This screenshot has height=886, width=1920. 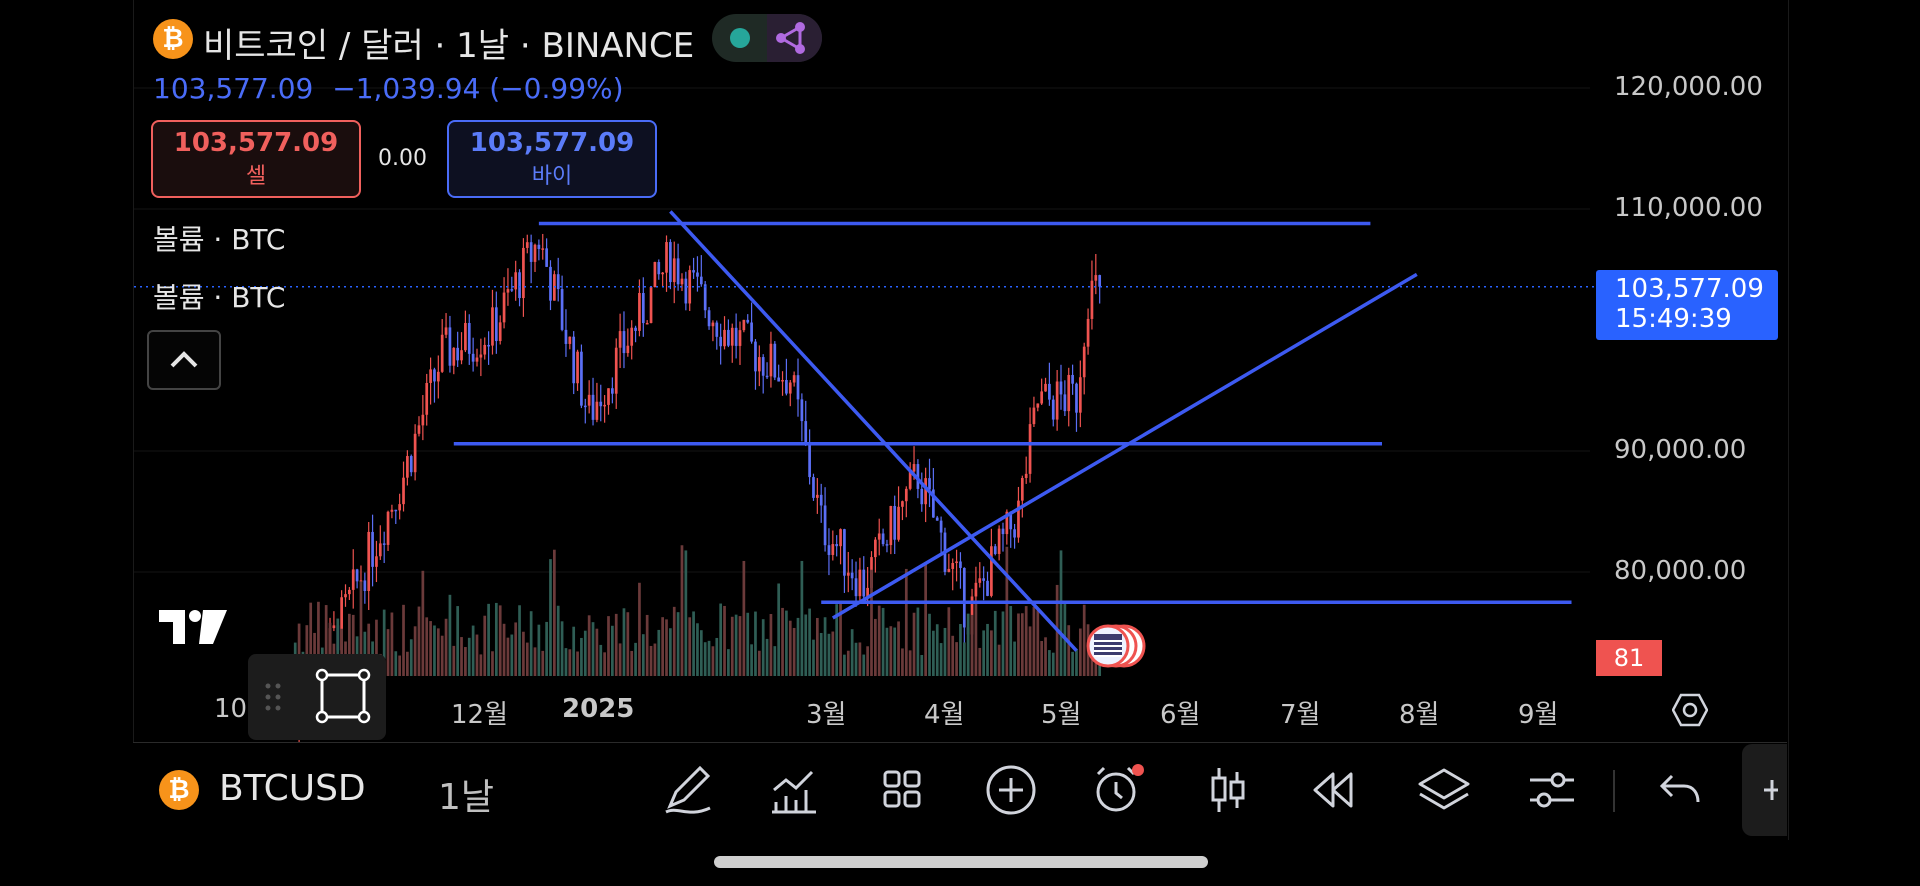 What do you see at coordinates (688, 790) in the screenshot?
I see `draw-icon` at bounding box center [688, 790].